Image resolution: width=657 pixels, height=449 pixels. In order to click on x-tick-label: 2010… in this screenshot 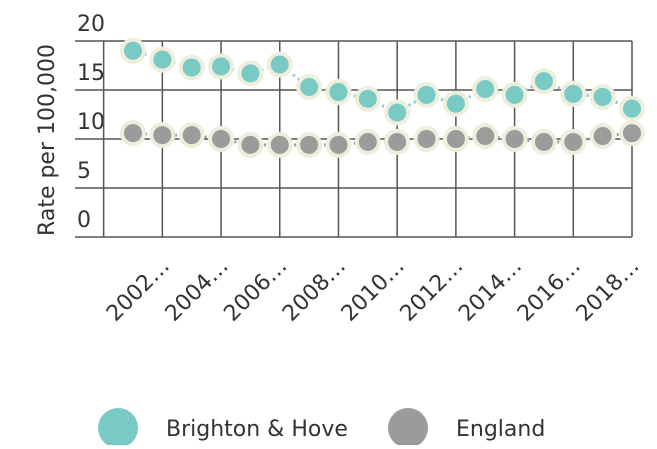, I will do `click(373, 290)`.